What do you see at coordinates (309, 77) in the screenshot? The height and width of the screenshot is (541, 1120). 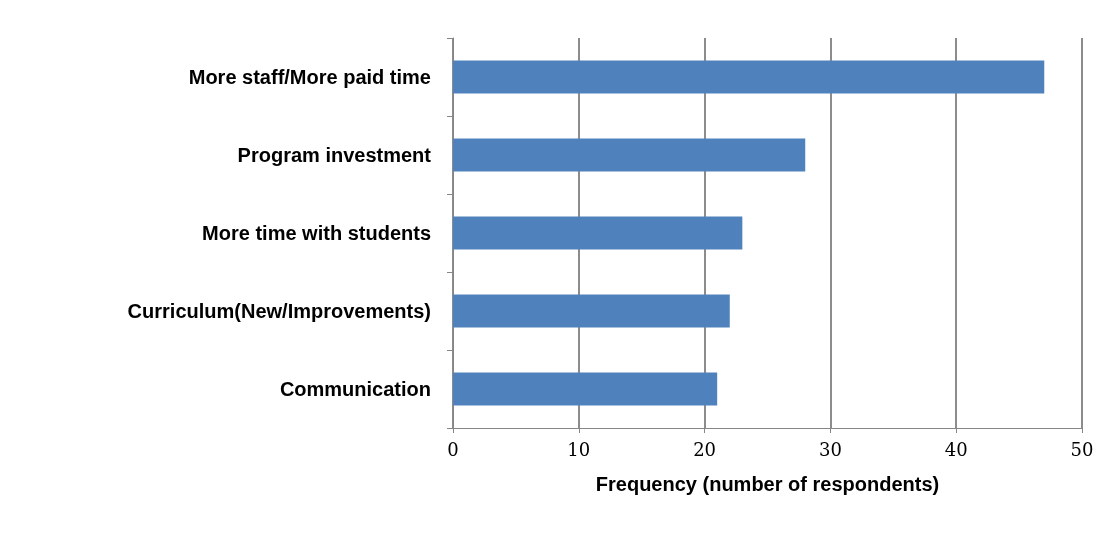 I see `y-tick-label: More staff/More paid time` at bounding box center [309, 77].